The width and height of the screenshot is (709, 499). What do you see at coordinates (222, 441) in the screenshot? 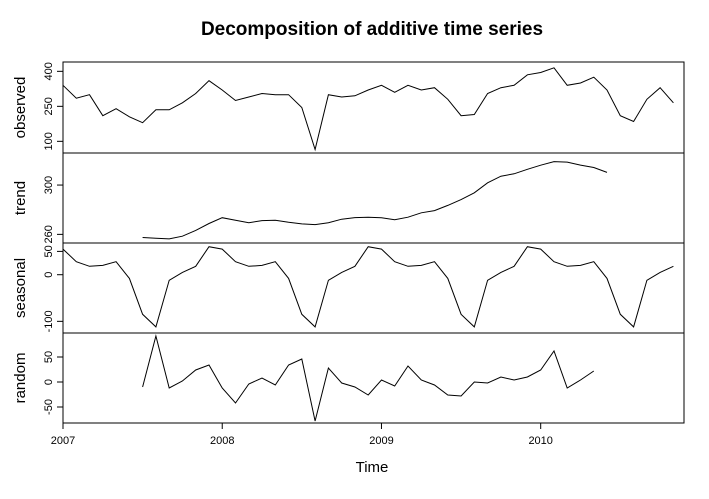
I see `x-tick-label: 2008` at bounding box center [222, 441].